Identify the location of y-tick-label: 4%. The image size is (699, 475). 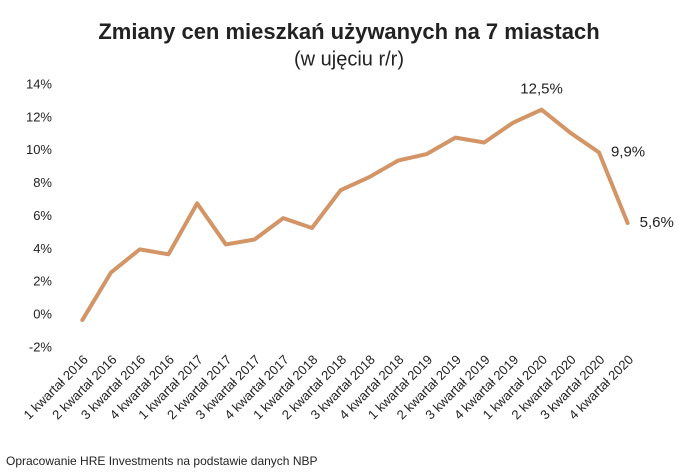
(42, 248).